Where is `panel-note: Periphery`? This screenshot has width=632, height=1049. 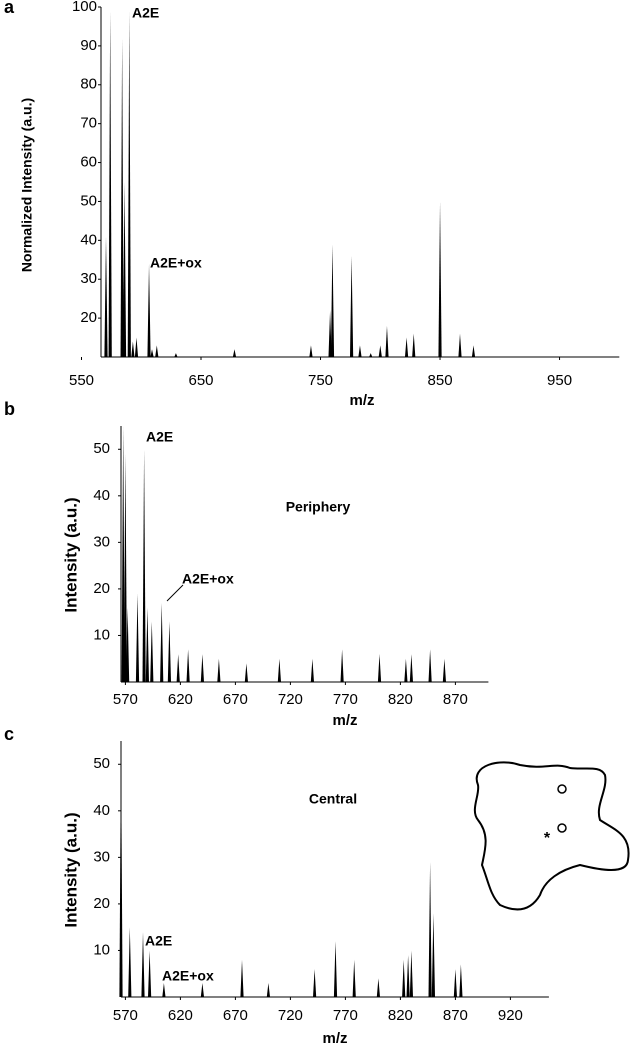
panel-note: Periphery is located at coordinates (318, 507).